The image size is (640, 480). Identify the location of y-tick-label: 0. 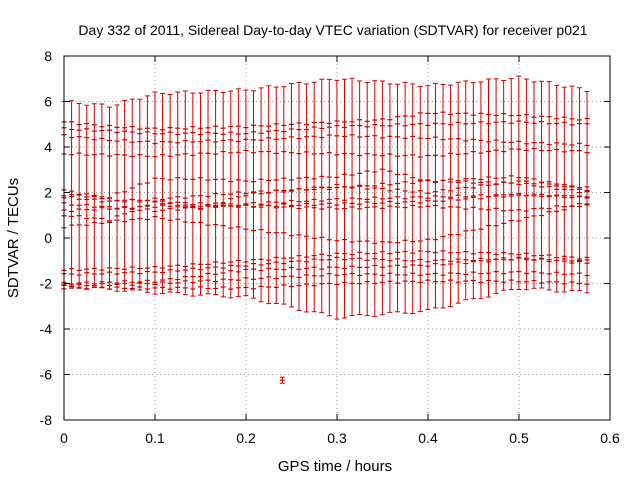
(48, 238).